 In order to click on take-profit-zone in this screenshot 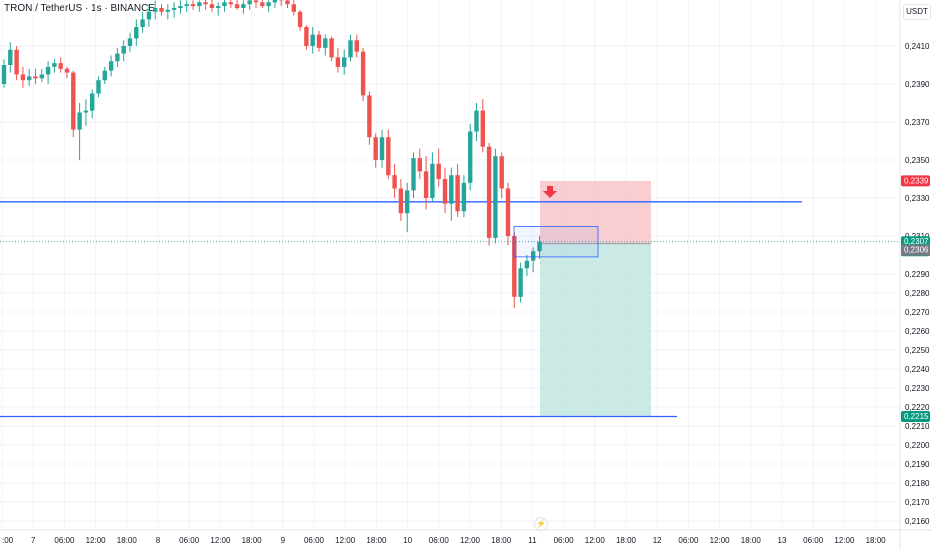, I will do `click(595, 330)`.